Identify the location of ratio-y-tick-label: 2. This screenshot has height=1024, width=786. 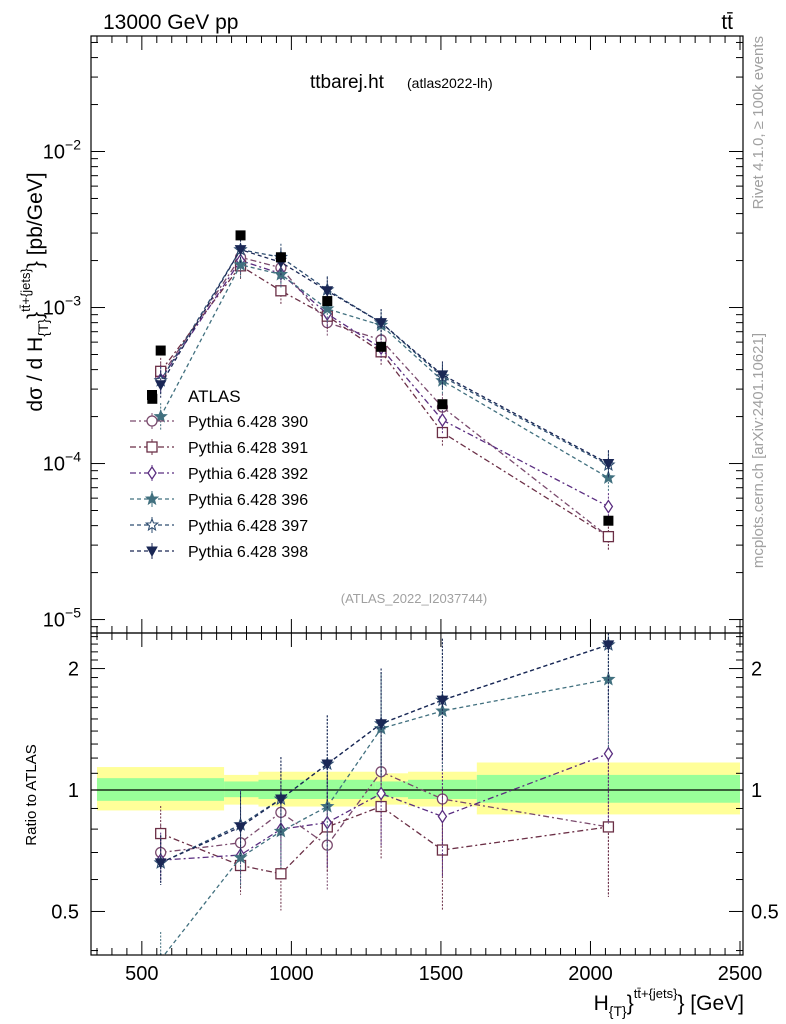
(73, 670).